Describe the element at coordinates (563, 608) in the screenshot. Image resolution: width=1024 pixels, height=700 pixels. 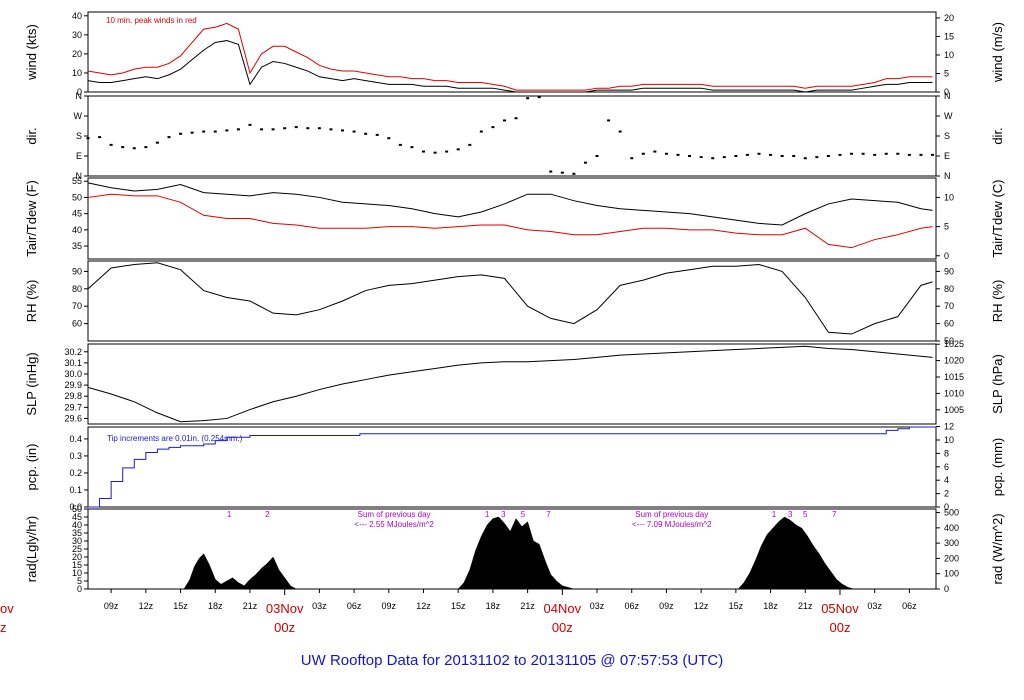
I see `x-day-label: 04Nov` at that location.